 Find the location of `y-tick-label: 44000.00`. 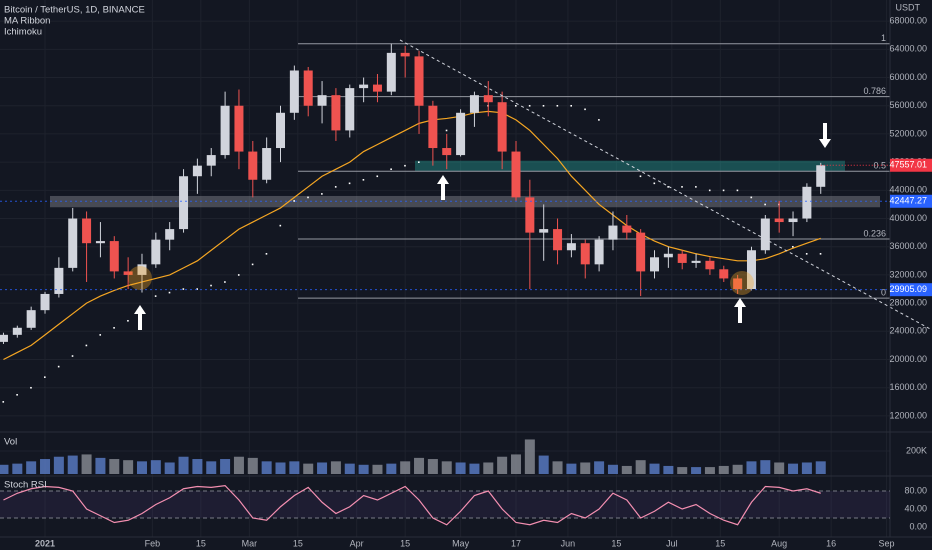

y-tick-label: 44000.00 is located at coordinates (908, 190).